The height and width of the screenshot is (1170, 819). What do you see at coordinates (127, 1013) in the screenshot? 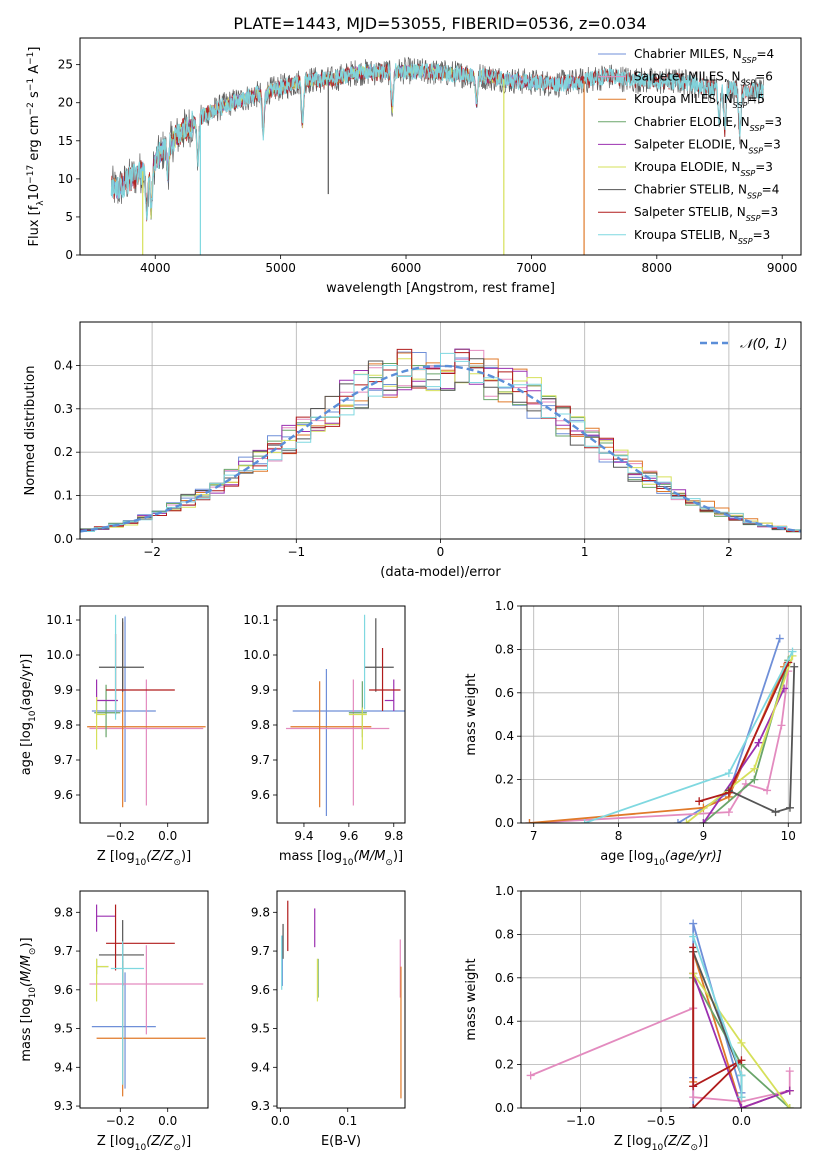
I see `errorbar-kroupa-stelib` at bounding box center [127, 1013].